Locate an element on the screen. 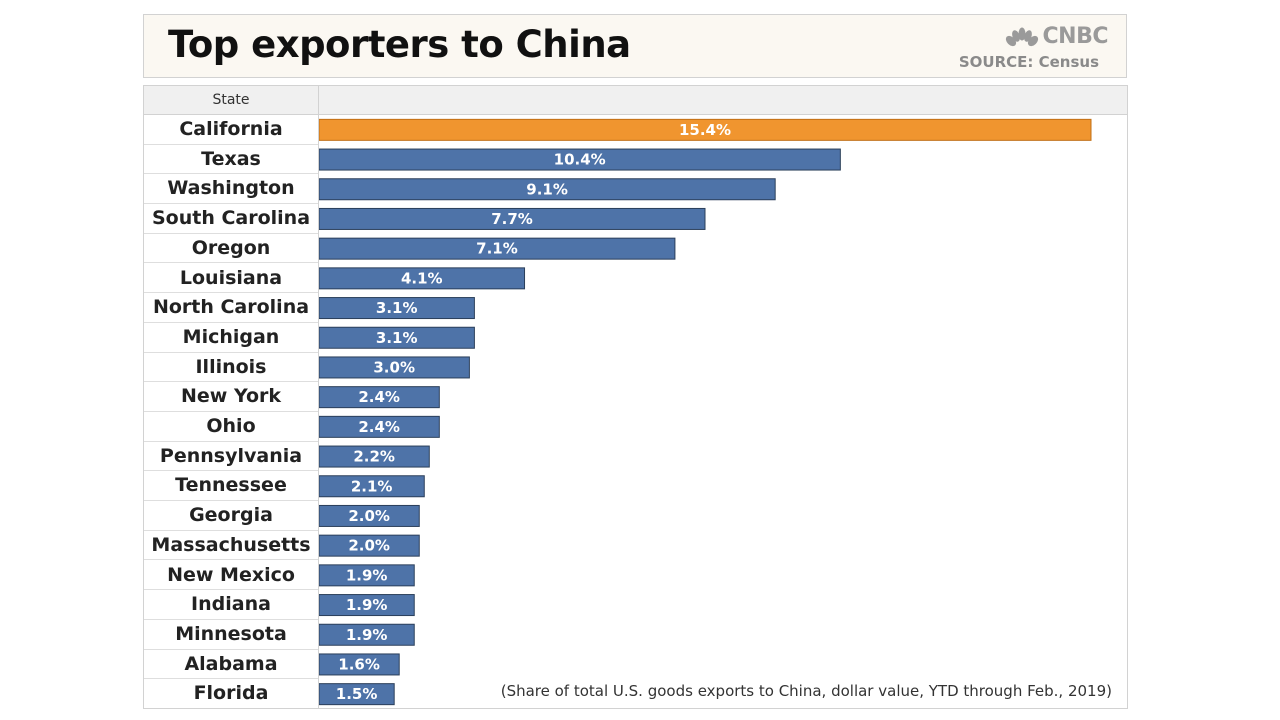  brand-name: CNBC is located at coordinates (1075, 36).